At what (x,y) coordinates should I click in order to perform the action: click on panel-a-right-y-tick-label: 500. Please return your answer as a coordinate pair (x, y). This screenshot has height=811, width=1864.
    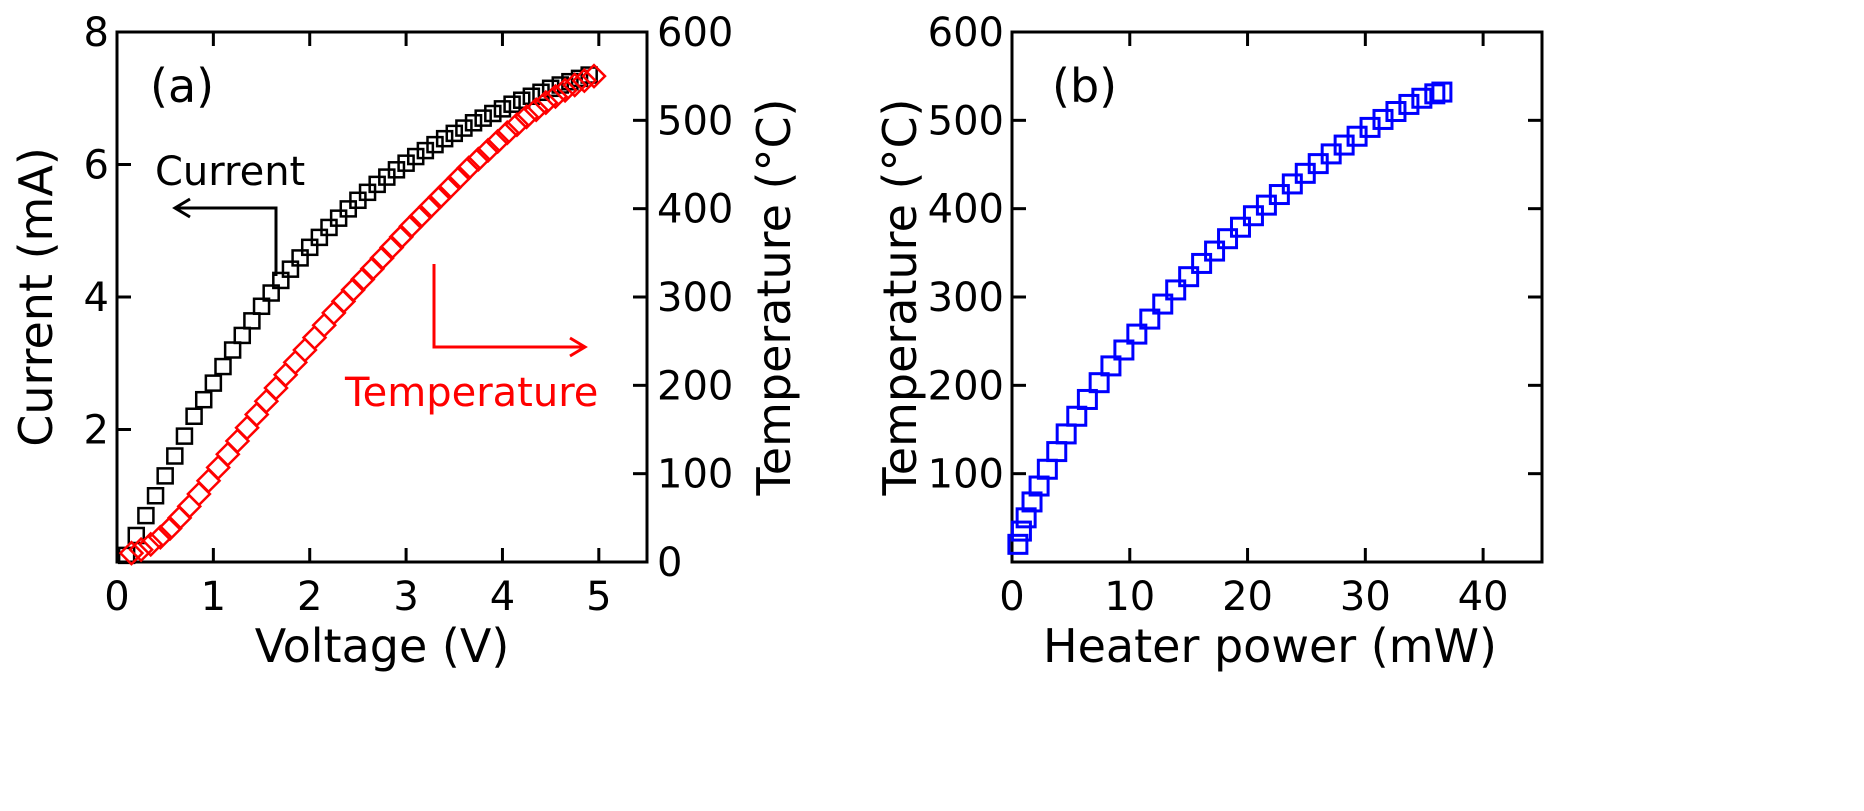
    Looking at the image, I should click on (695, 121).